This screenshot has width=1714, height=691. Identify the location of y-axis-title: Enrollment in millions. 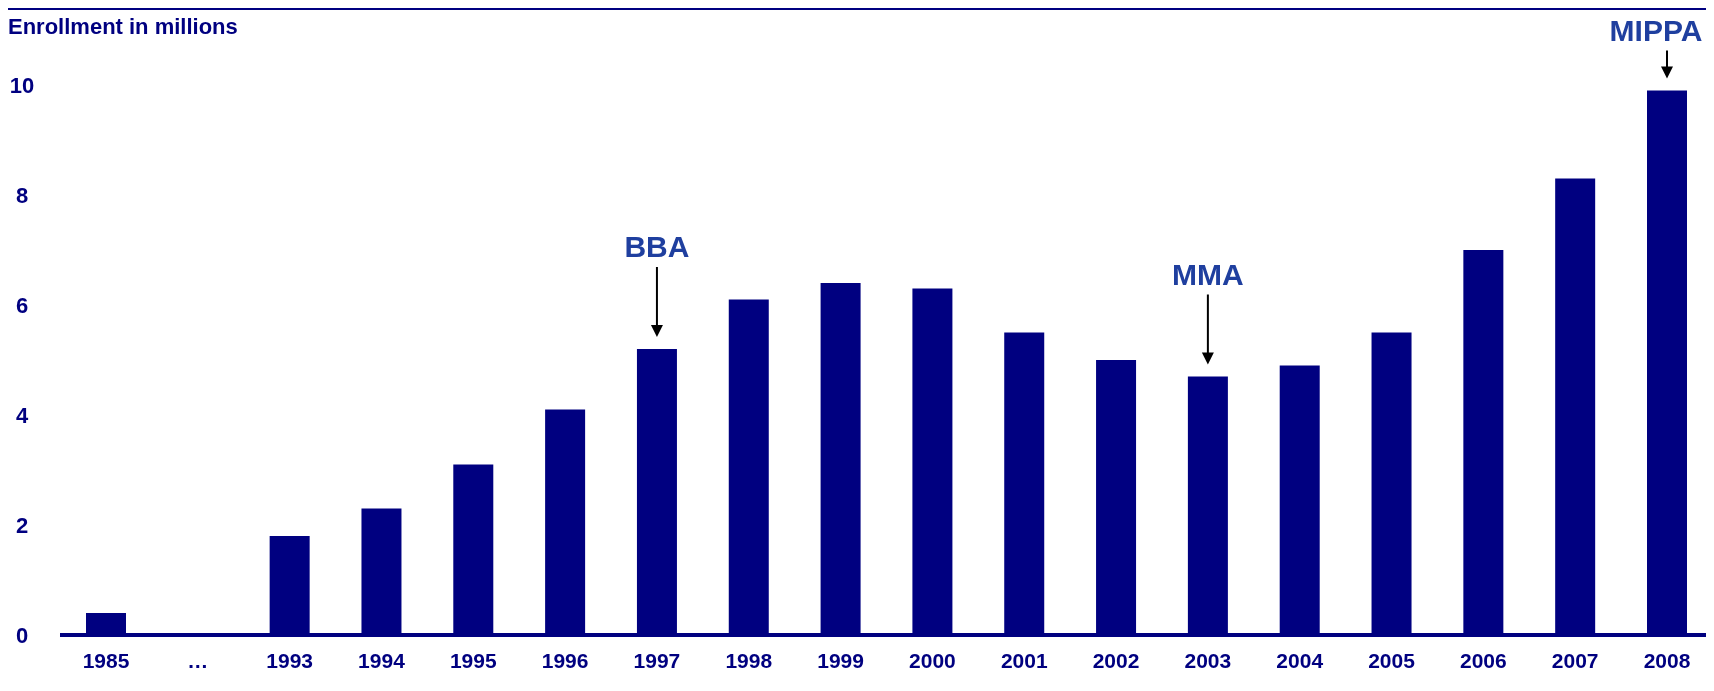
(123, 26).